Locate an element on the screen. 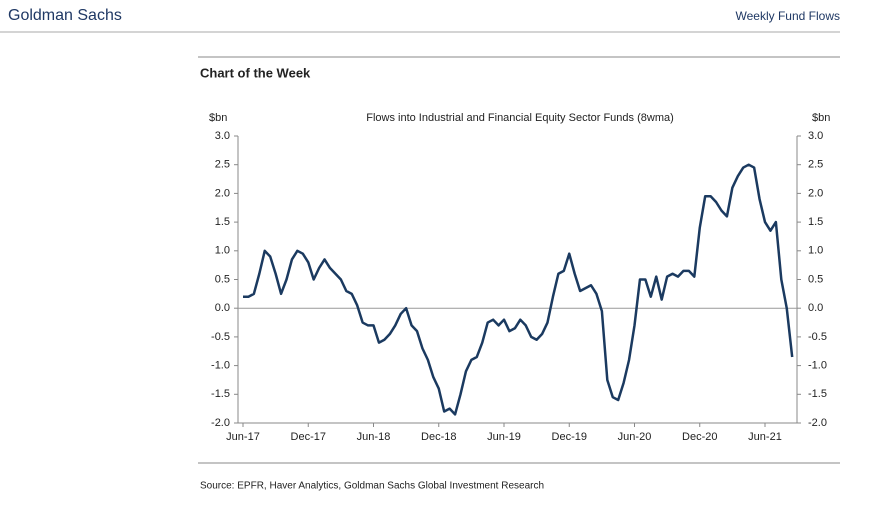 The height and width of the screenshot is (507, 890). y2-tick-label: 0.0 is located at coordinates (815, 308).